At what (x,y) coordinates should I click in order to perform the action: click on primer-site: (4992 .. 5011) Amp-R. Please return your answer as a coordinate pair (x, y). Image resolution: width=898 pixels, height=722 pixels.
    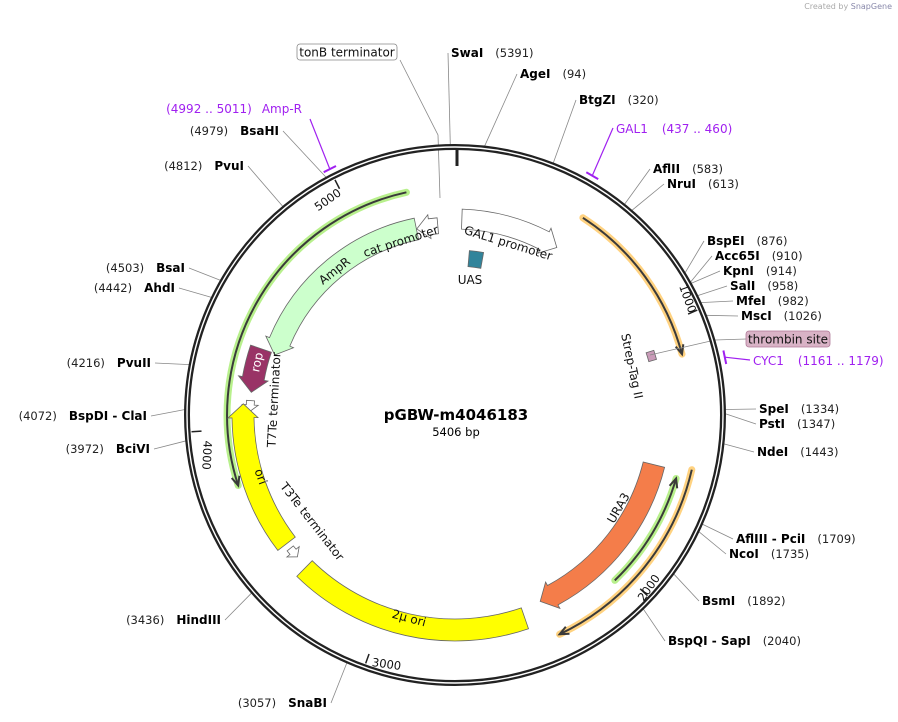
    Looking at the image, I should click on (234, 109).